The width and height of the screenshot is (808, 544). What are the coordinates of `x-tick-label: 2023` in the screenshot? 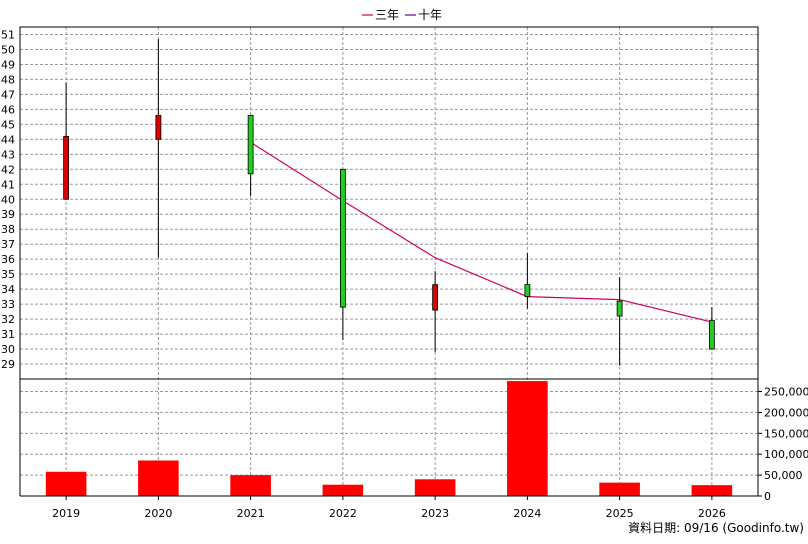 It's located at (435, 513).